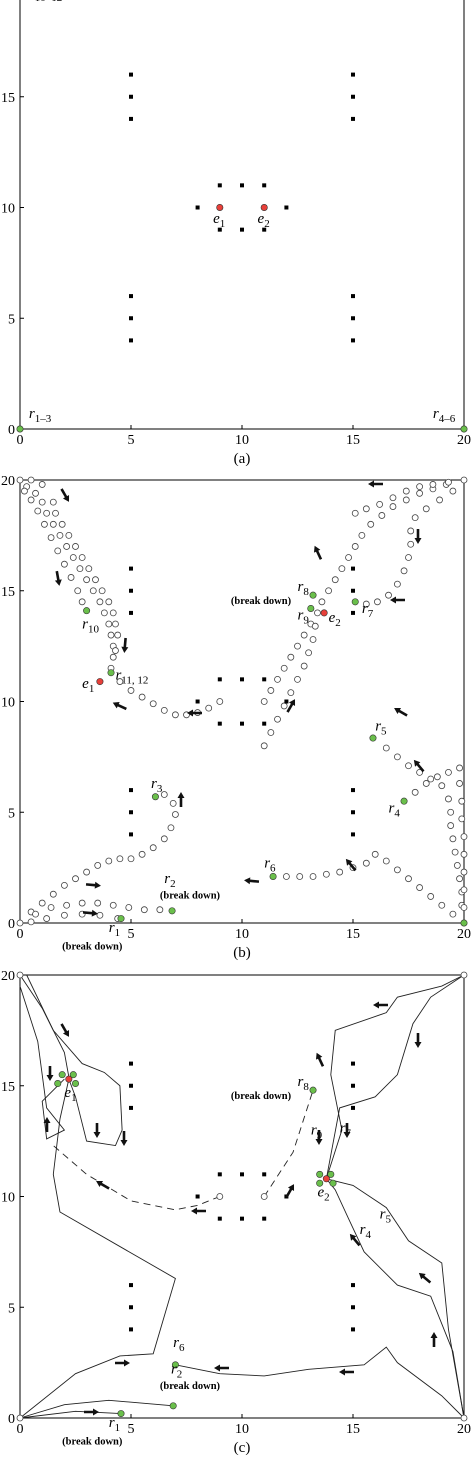 This screenshot has width=474, height=1465. Describe the element at coordinates (11, 924) in the screenshot. I see `y-tick-label: 0` at that location.